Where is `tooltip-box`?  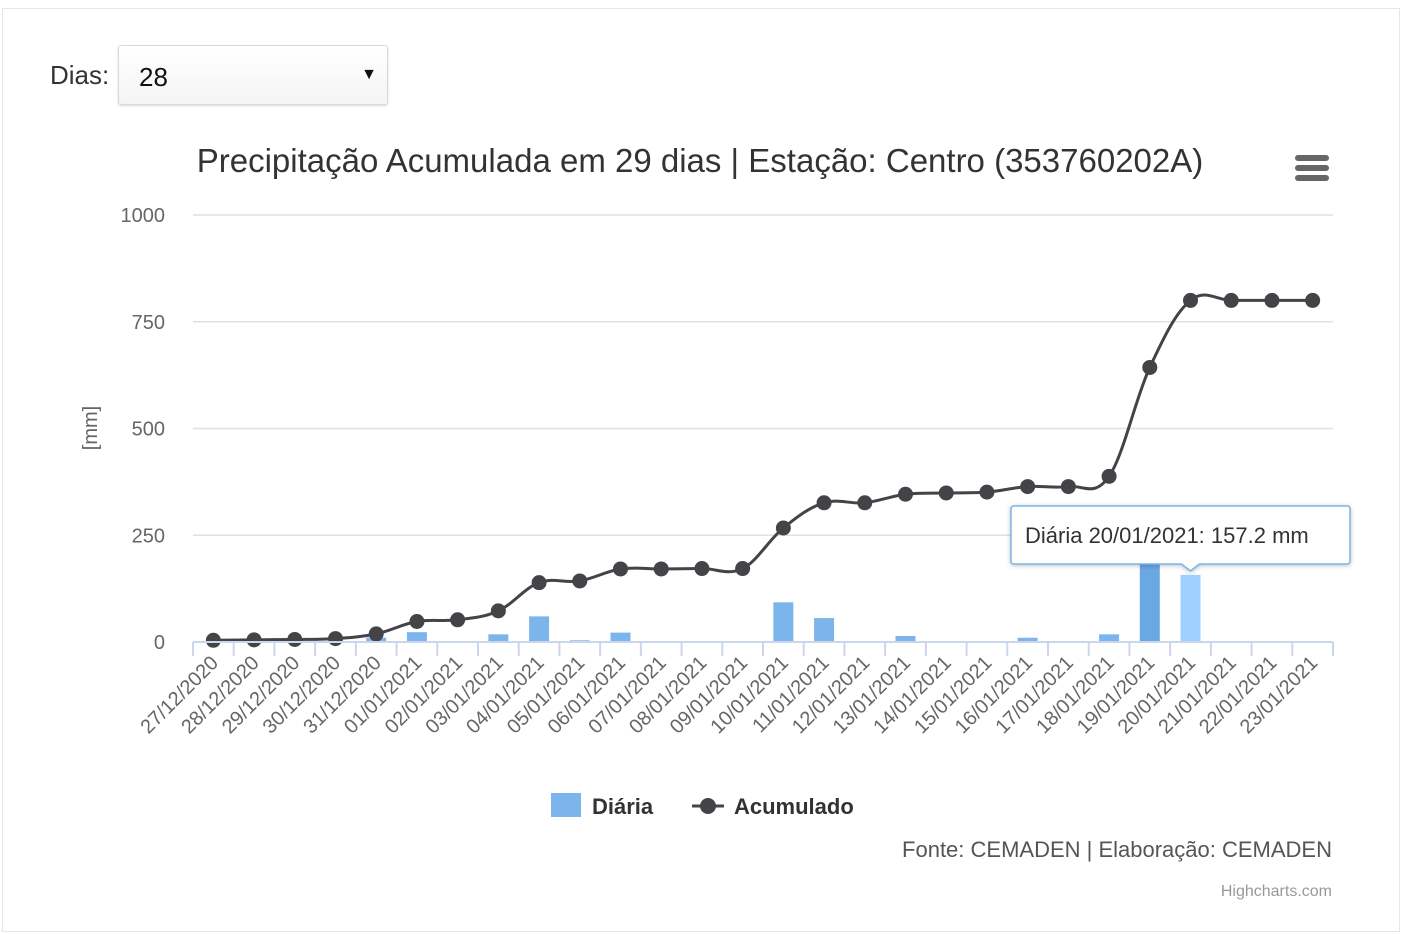 tooltip-box is located at coordinates (1180, 538).